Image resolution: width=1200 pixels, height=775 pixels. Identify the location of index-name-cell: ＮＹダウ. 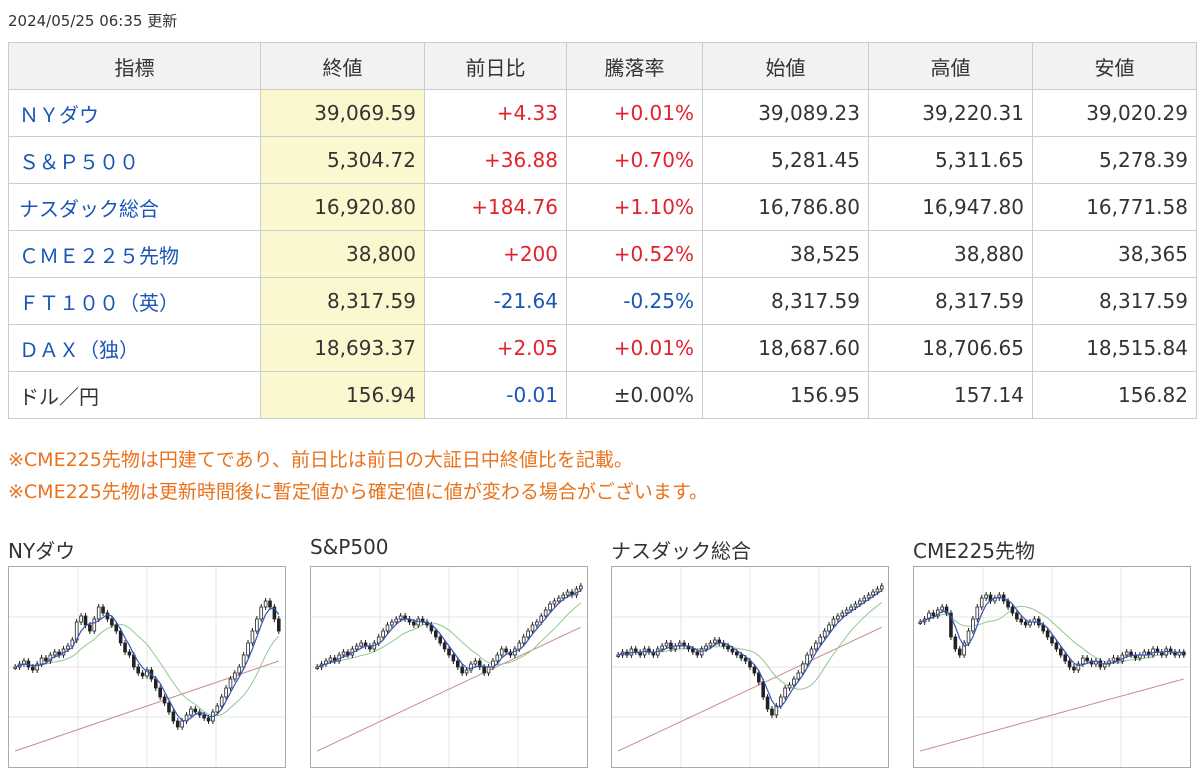
(134, 113).